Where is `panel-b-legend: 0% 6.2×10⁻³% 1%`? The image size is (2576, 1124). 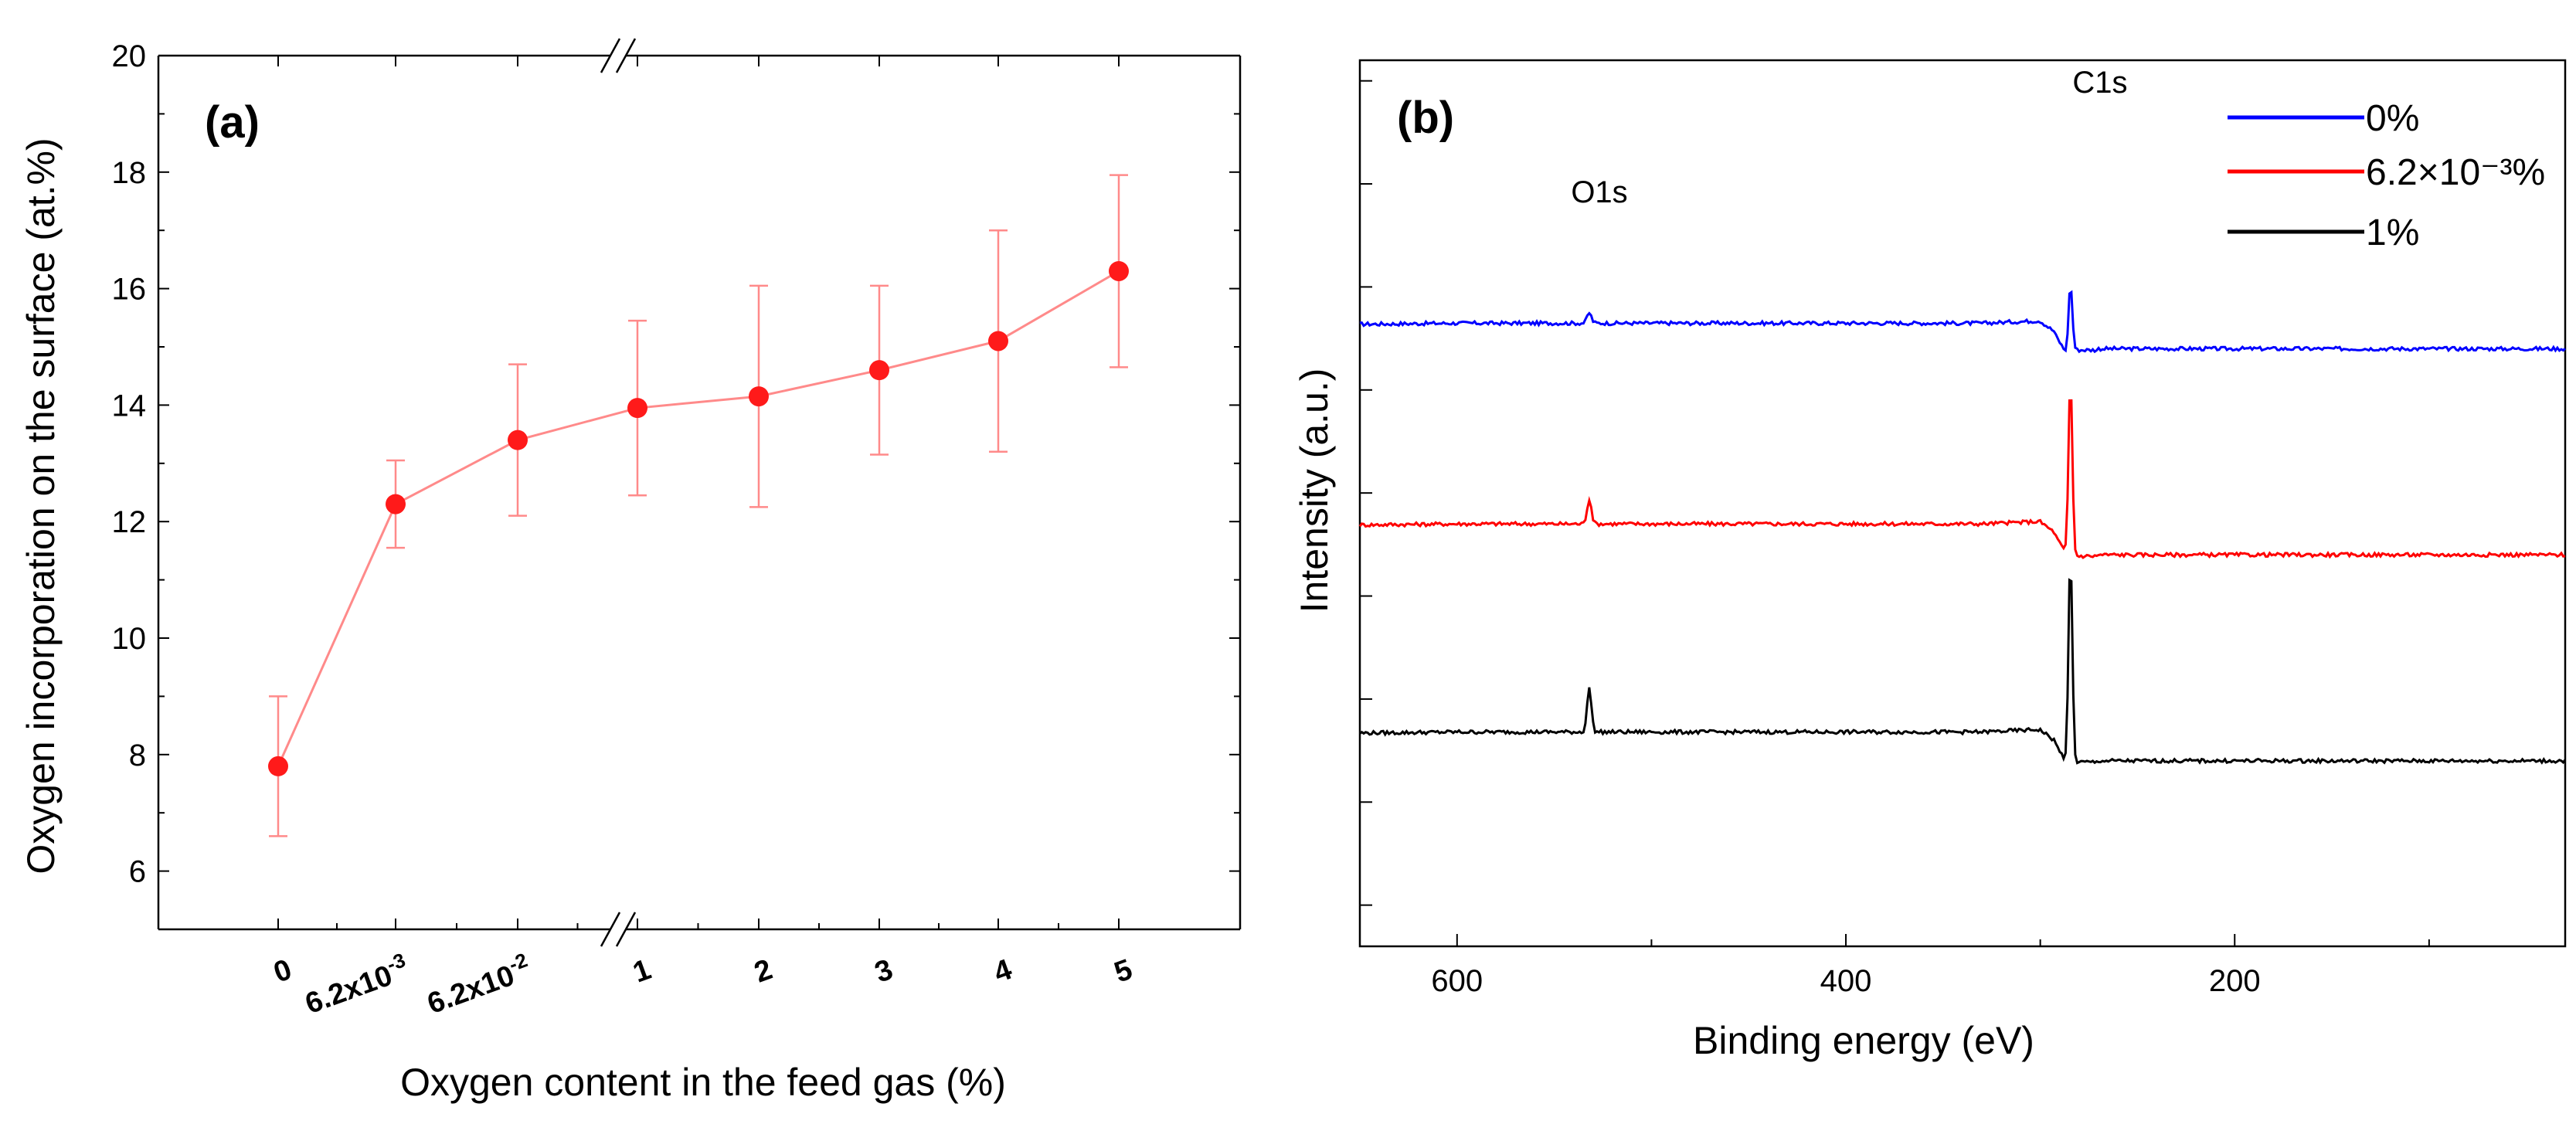
panel-b-legend: 0% 6.2×10⁻³% 1% is located at coordinates (2386, 175).